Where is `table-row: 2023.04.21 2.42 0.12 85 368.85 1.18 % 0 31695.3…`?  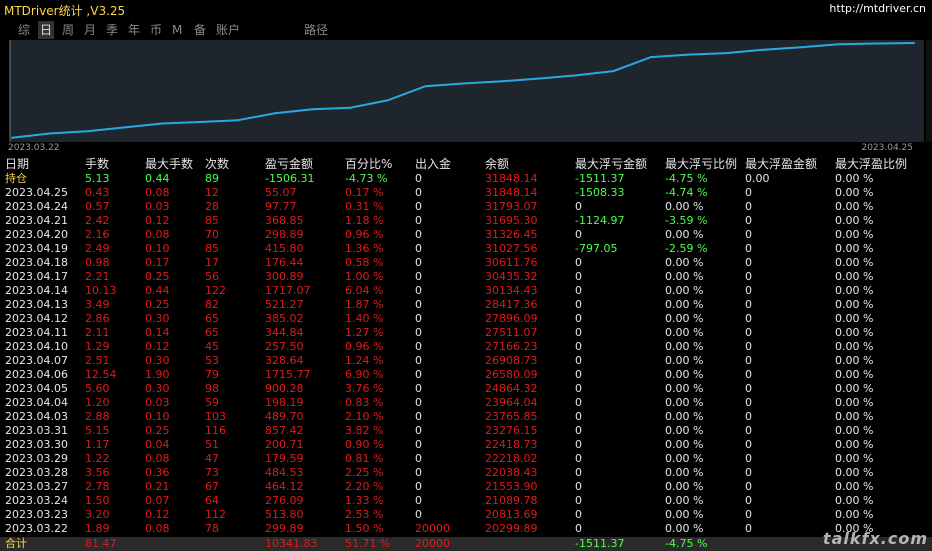
table-row: 2023.04.21 2.42 0.12 85 368.85 1.18 % 0 31695.3… is located at coordinates (466, 221).